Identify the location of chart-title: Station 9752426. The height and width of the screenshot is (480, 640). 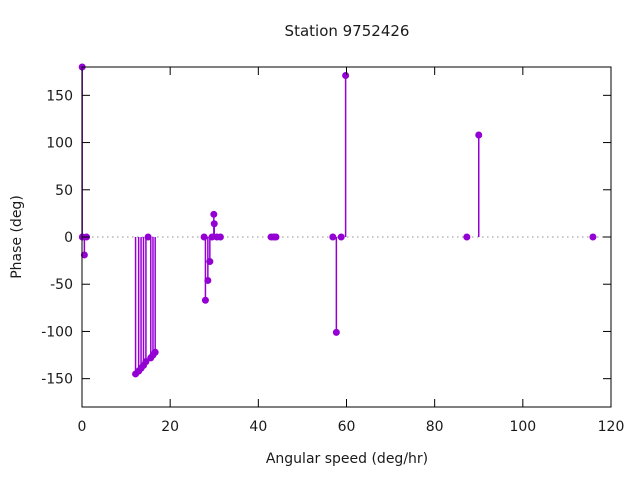
(347, 31).